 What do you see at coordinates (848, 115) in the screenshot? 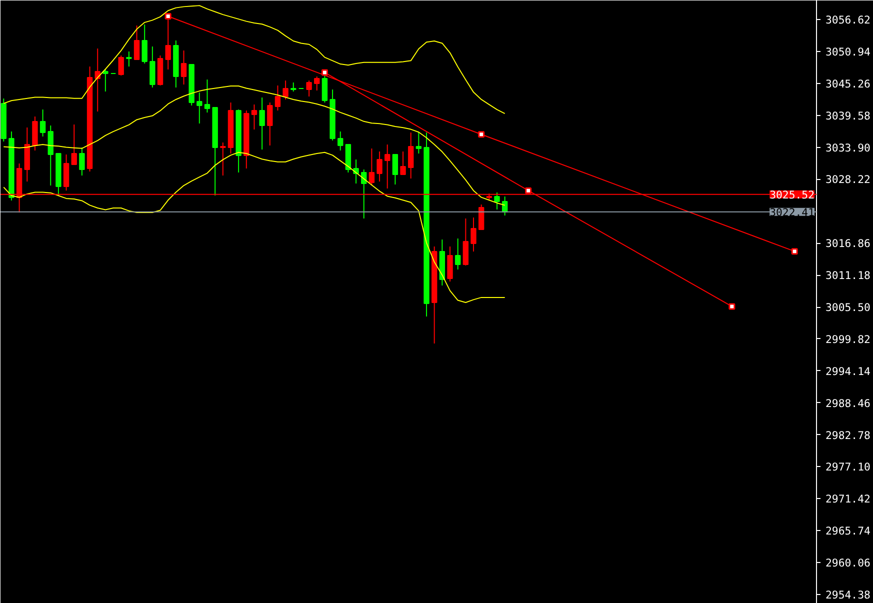
I see `y-tick-label: 3039.58` at bounding box center [848, 115].